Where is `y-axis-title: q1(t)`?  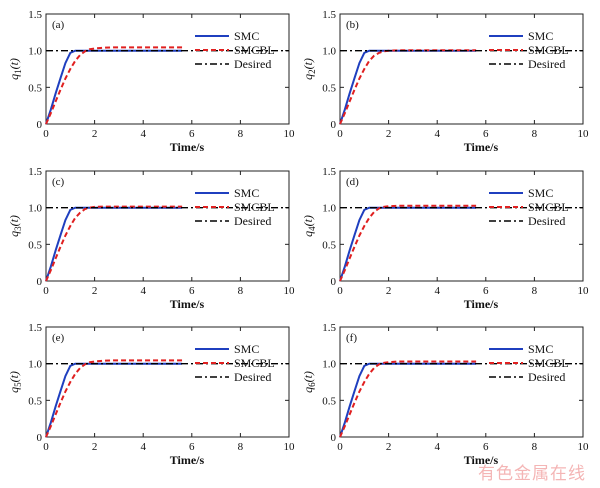
y-axis-title: q1(t) is located at coordinates (15, 69).